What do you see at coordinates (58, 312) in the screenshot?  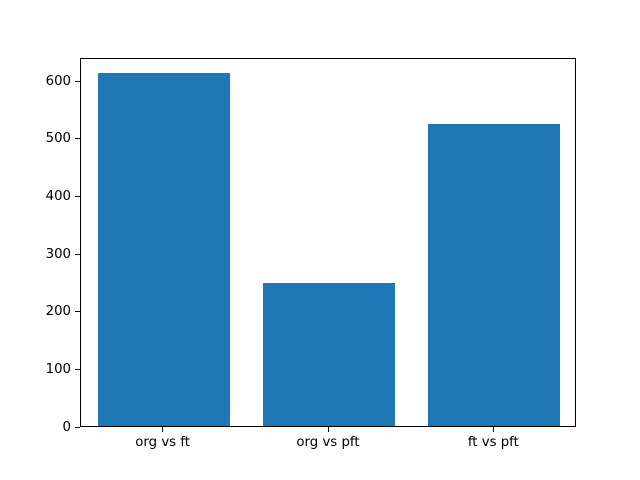 I see `y-tick-label-200: 200` at bounding box center [58, 312].